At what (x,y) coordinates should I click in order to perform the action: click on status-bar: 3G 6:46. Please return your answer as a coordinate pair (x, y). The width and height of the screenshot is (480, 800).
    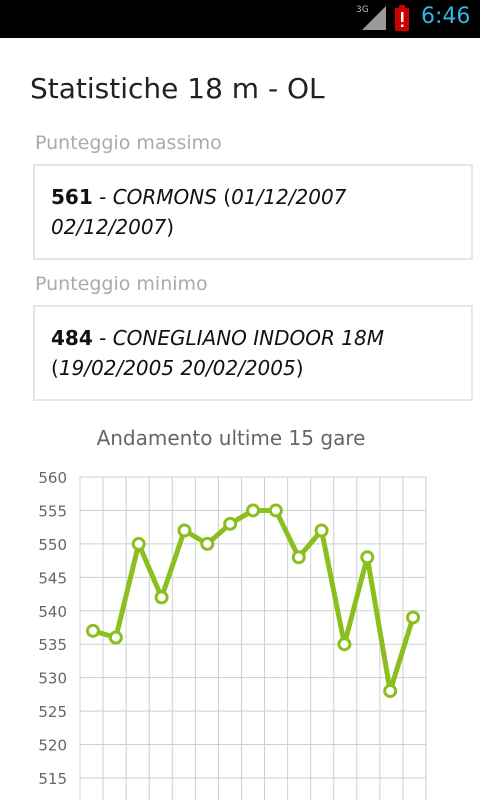
    Looking at the image, I should click on (240, 19).